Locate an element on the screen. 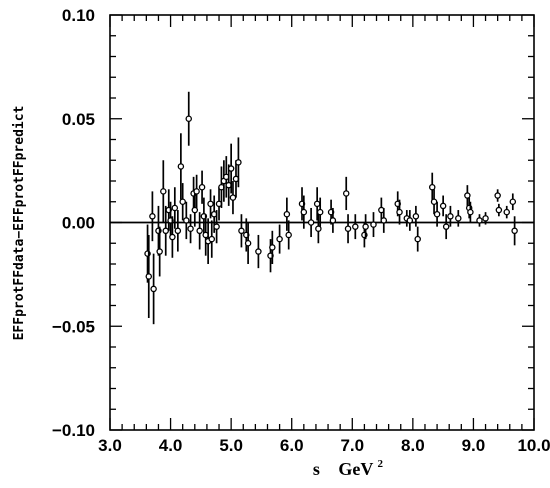  y-tick-label: 0.00 is located at coordinates (78, 223).